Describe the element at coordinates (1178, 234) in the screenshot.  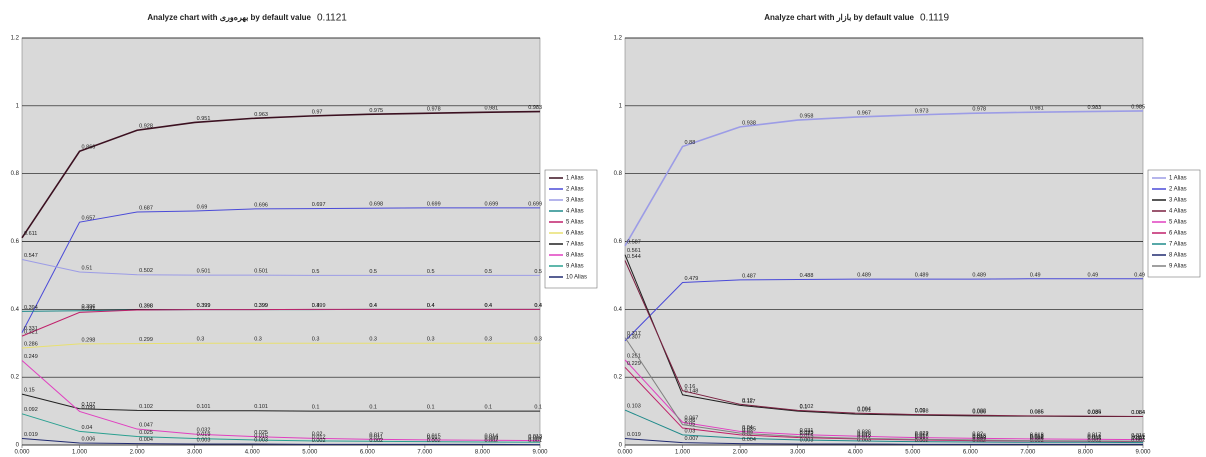
I see `legend-label: 6 Alias` at that location.